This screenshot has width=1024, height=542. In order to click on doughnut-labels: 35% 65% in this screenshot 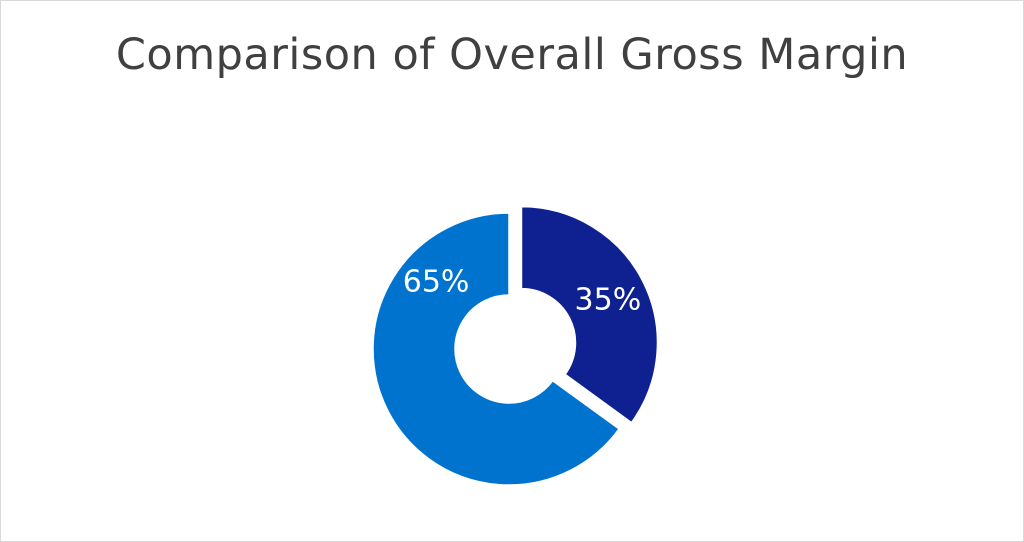, I will do `click(522, 291)`.